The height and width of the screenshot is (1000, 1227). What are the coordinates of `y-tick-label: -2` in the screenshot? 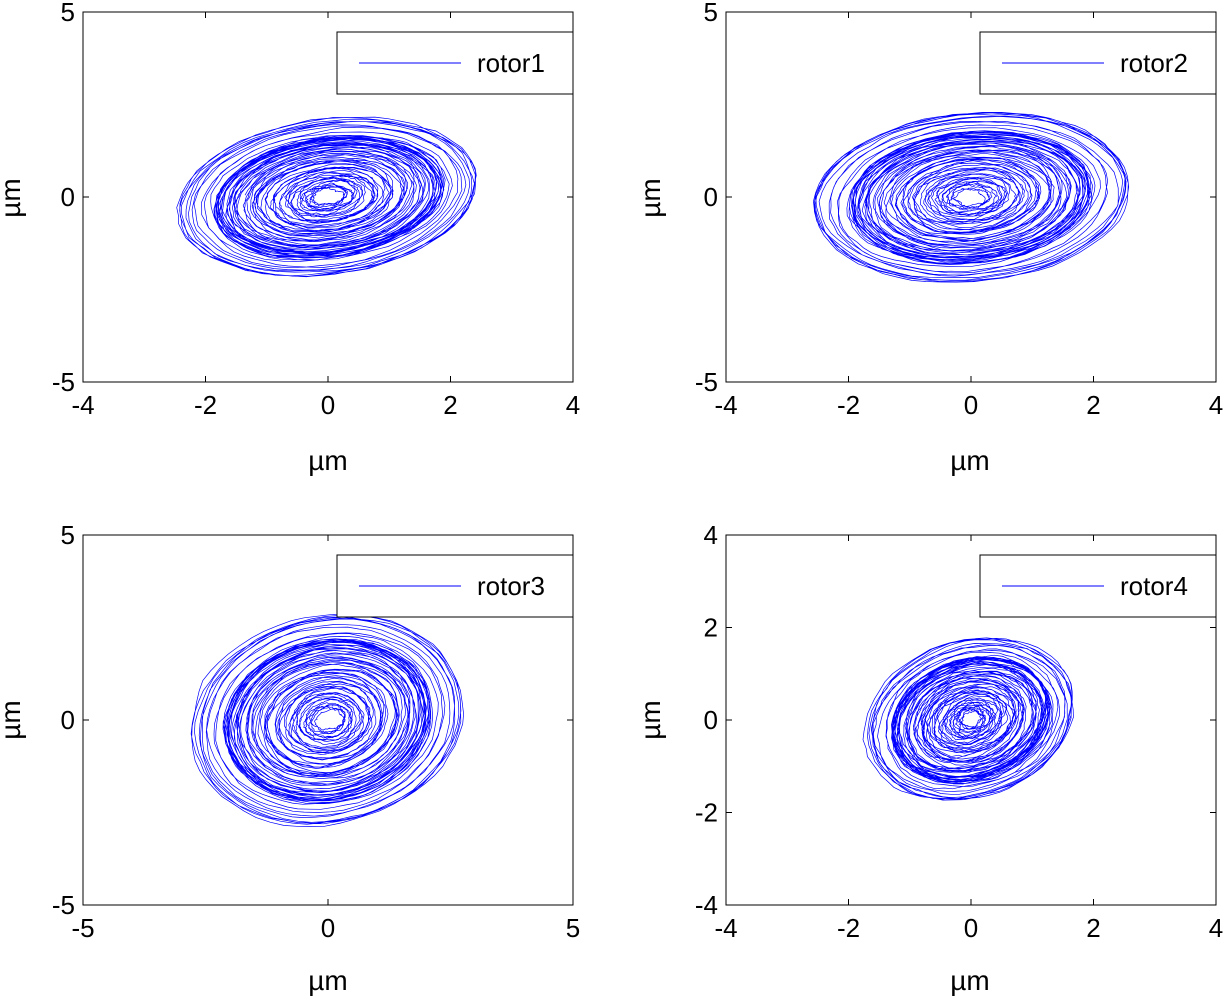 It's located at (706, 813).